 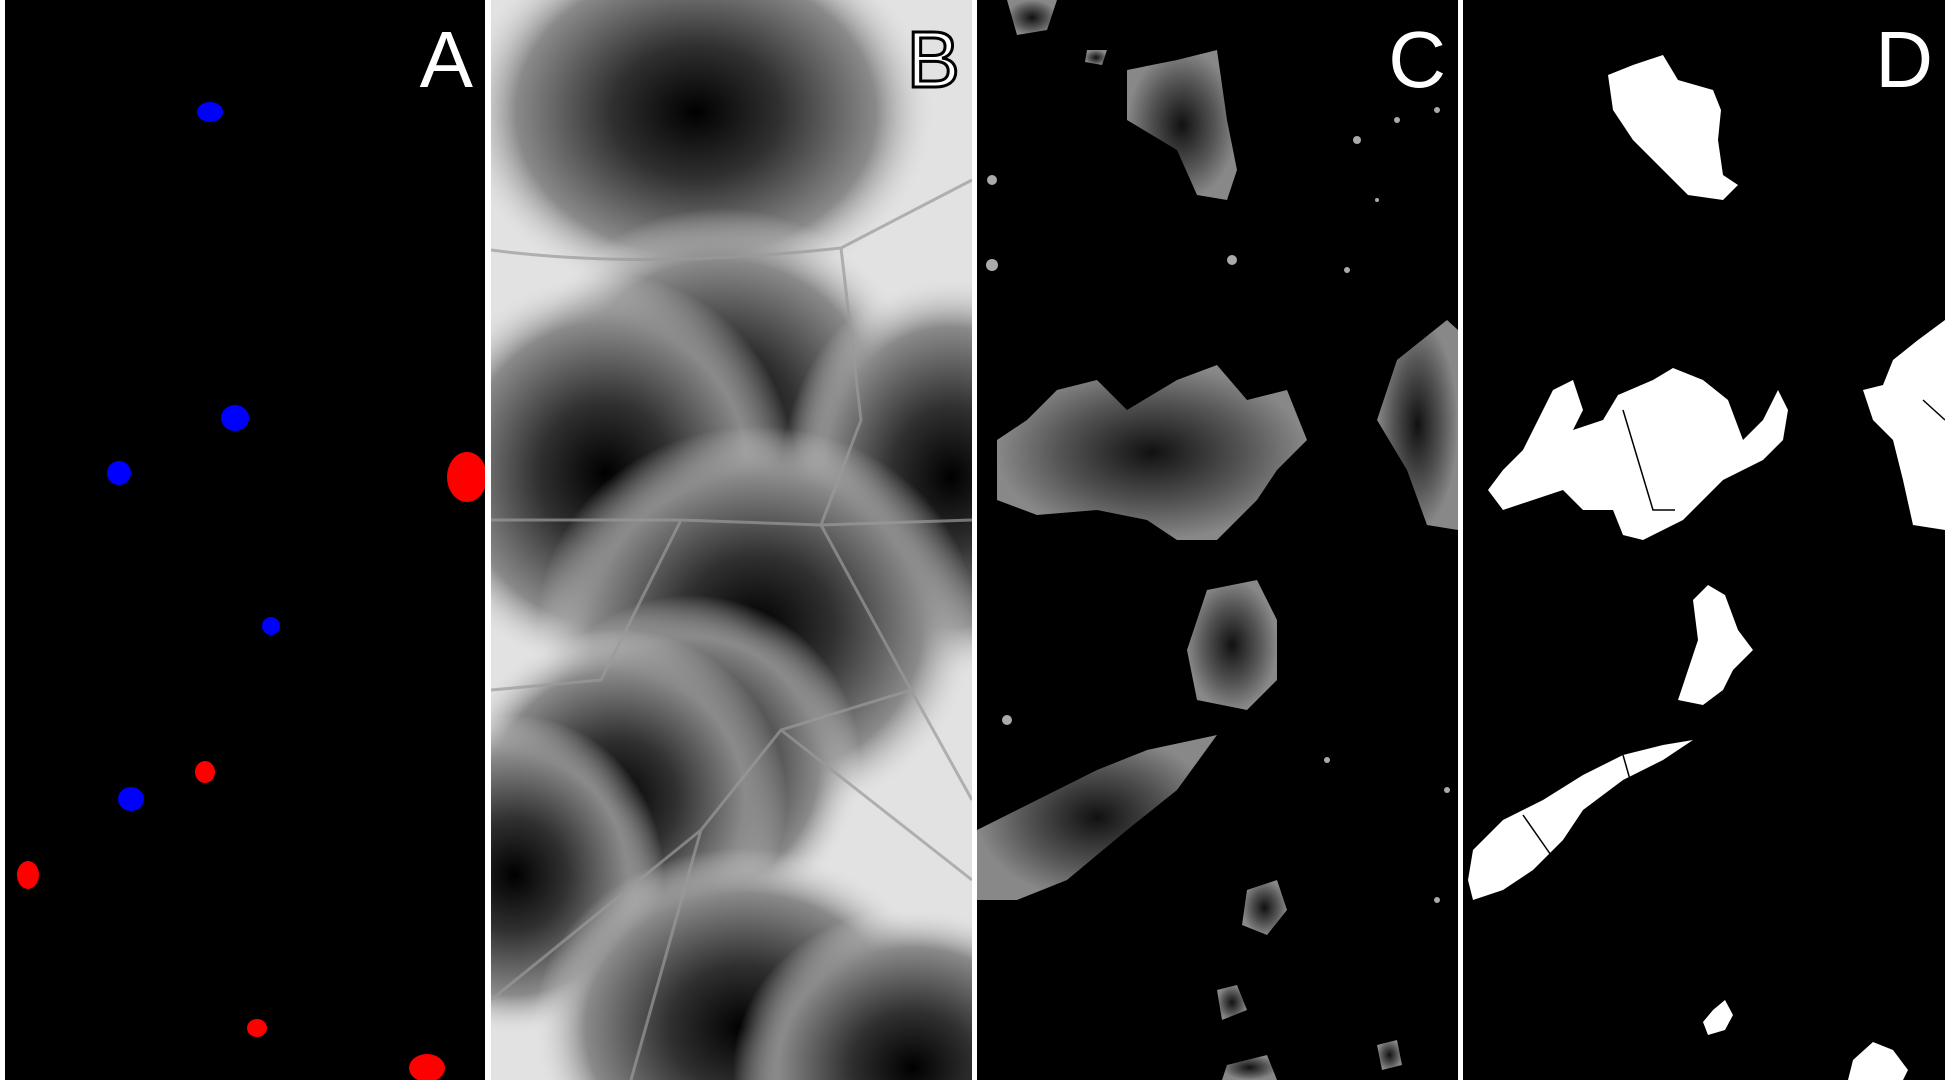 I want to click on red-markers, so click(x=251, y=766).